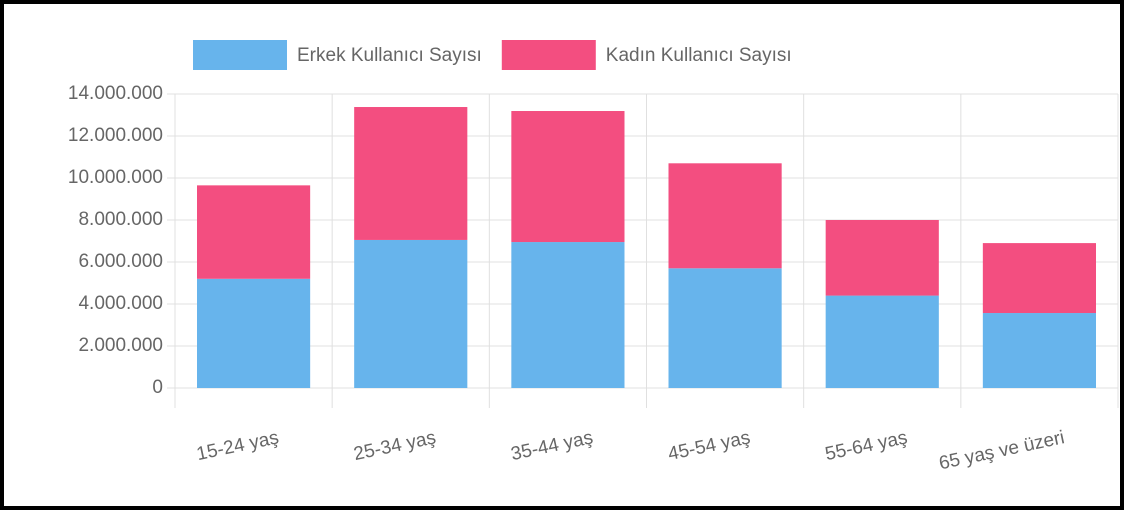  Describe the element at coordinates (157, 387) in the screenshot. I see `y-tick-label: 0` at that location.